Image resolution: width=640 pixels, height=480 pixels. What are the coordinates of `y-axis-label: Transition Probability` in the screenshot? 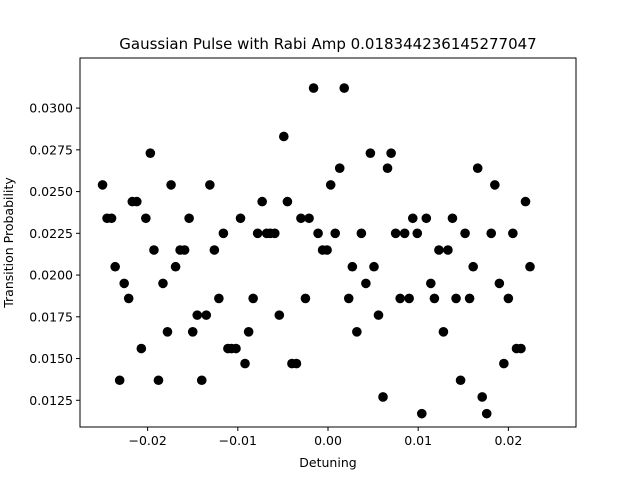 It's located at (8, 243).